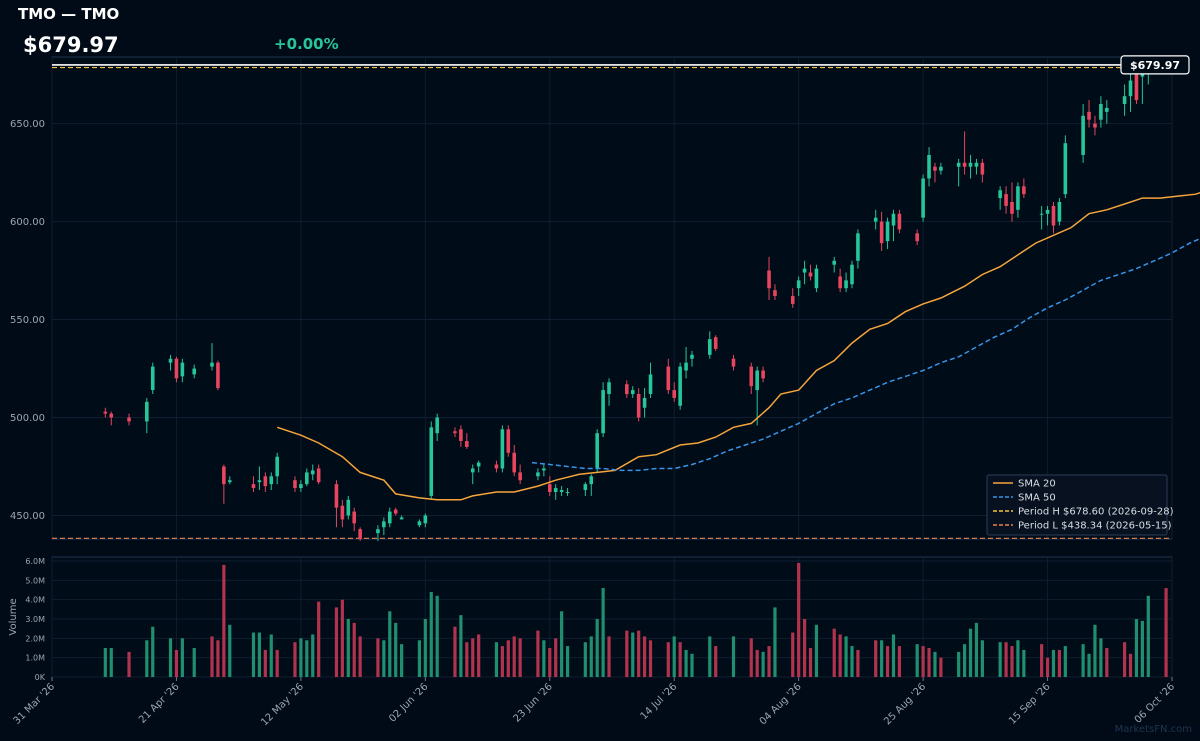 This screenshot has width=1200, height=741. What do you see at coordinates (35, 704) in the screenshot?
I see `x-tick-label: 31 Mar '26` at bounding box center [35, 704].